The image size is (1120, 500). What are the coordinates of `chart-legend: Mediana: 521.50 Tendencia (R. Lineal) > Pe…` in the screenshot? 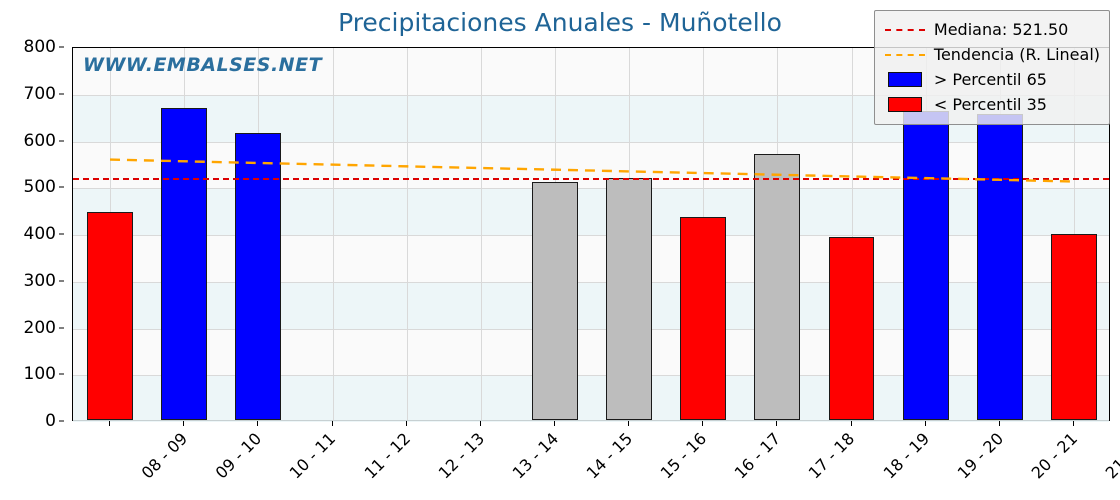 It's located at (991, 67).